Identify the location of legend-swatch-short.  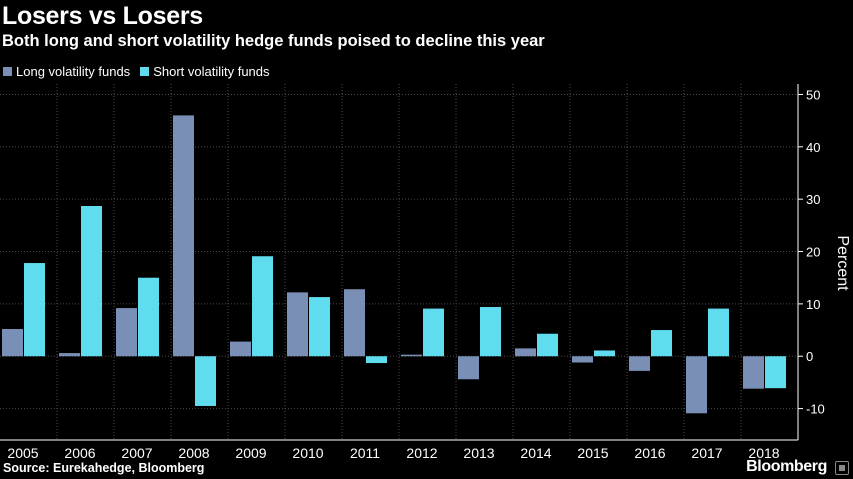
(145, 71).